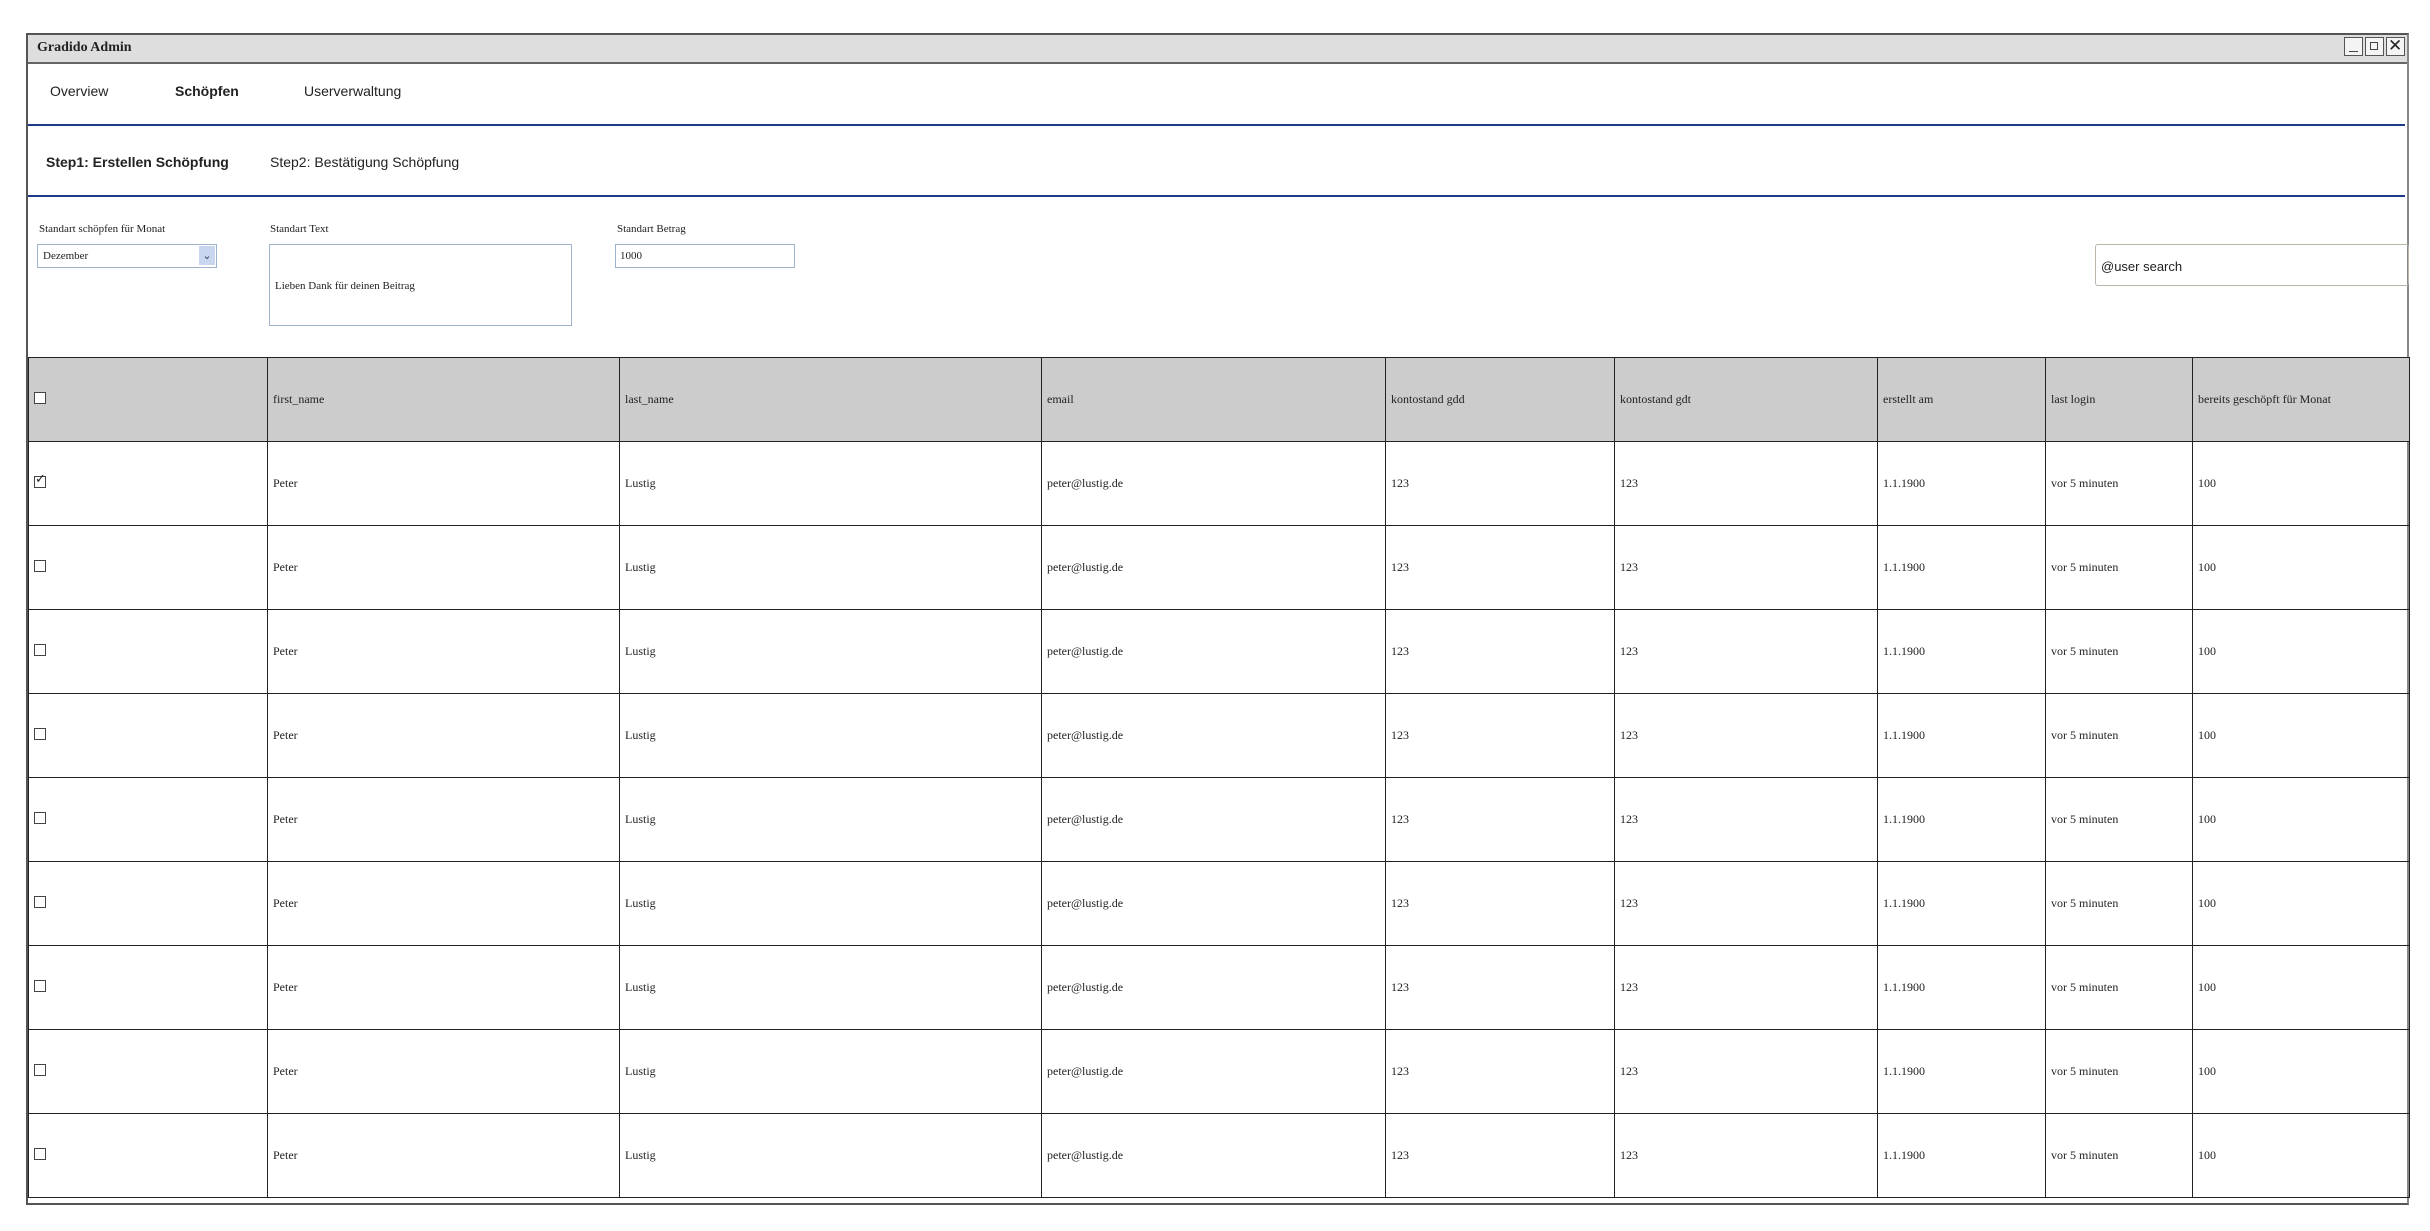  What do you see at coordinates (1216, 196) in the screenshot?
I see `divider` at bounding box center [1216, 196].